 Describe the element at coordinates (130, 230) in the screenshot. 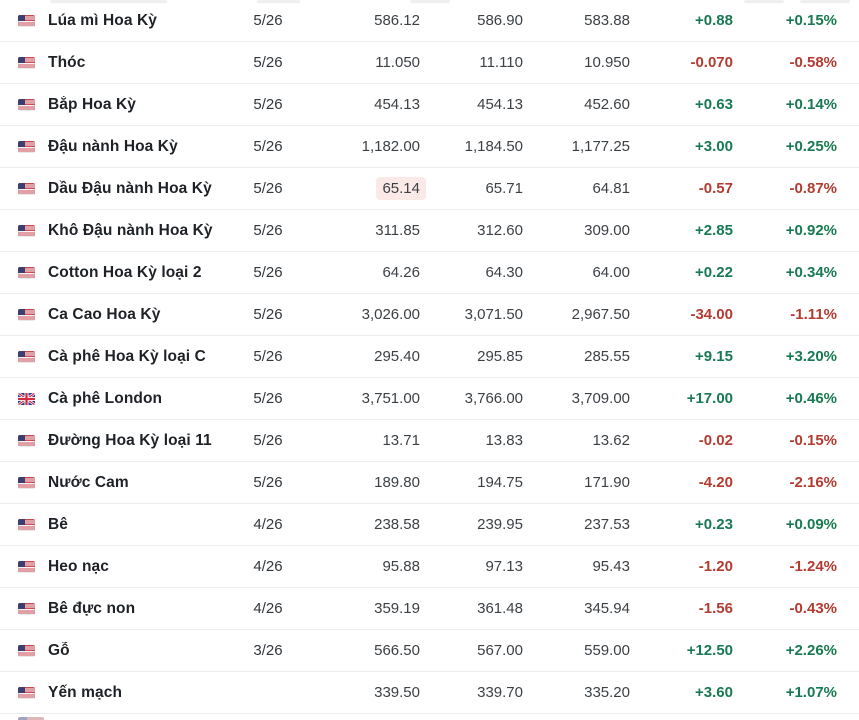

I see `commodity-name: Khô Đậu nành Hoa Kỳ` at that location.